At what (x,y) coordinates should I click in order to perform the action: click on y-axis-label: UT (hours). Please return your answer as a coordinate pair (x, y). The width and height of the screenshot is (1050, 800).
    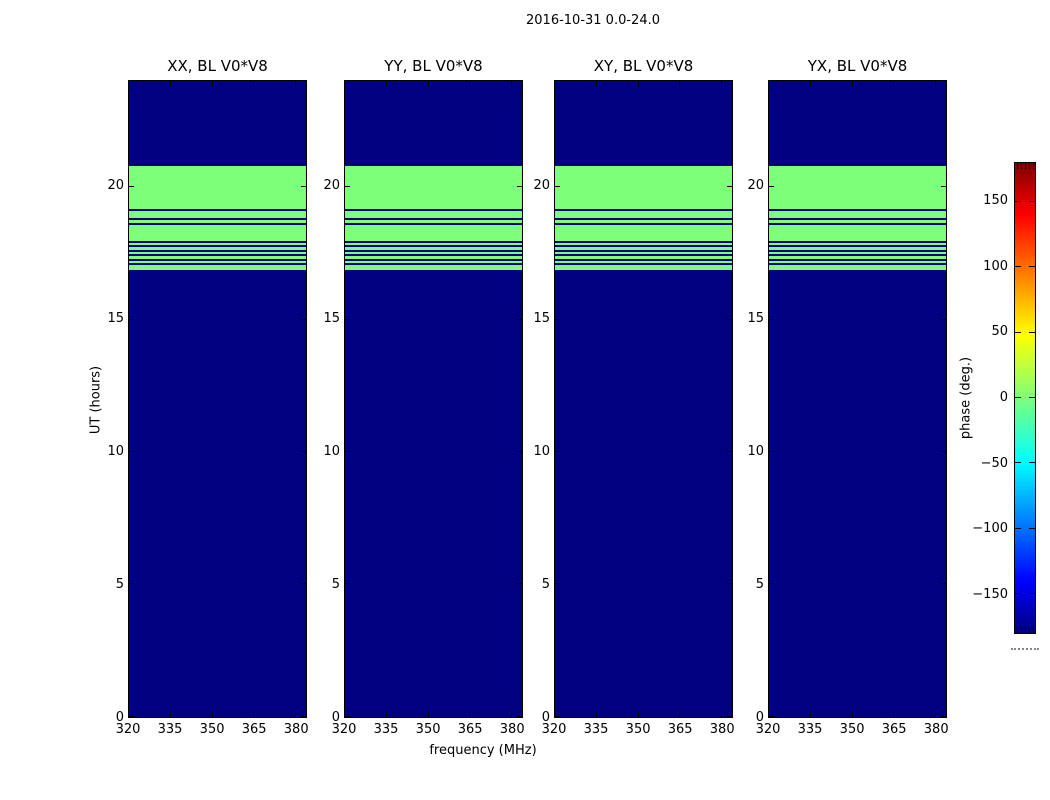
    Looking at the image, I should click on (96, 400).